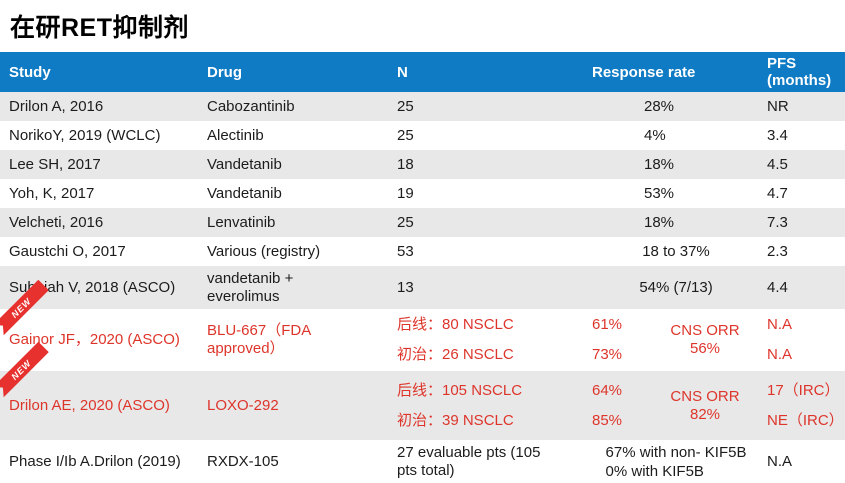 This screenshot has width=845, height=483. I want to click on response-rate-value: 85%, so click(607, 420).